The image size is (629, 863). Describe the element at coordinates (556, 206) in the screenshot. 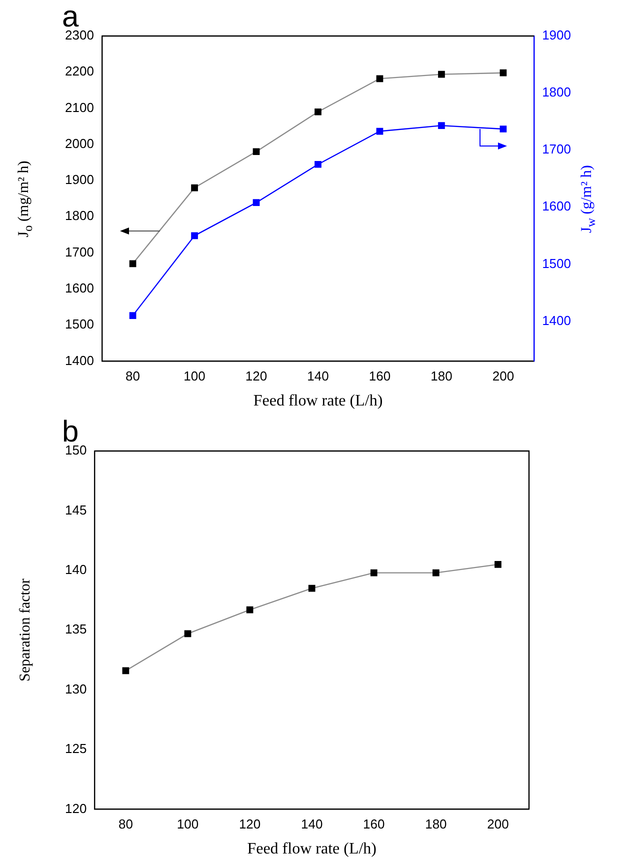

I see `y2-tick-label: 1600` at that location.